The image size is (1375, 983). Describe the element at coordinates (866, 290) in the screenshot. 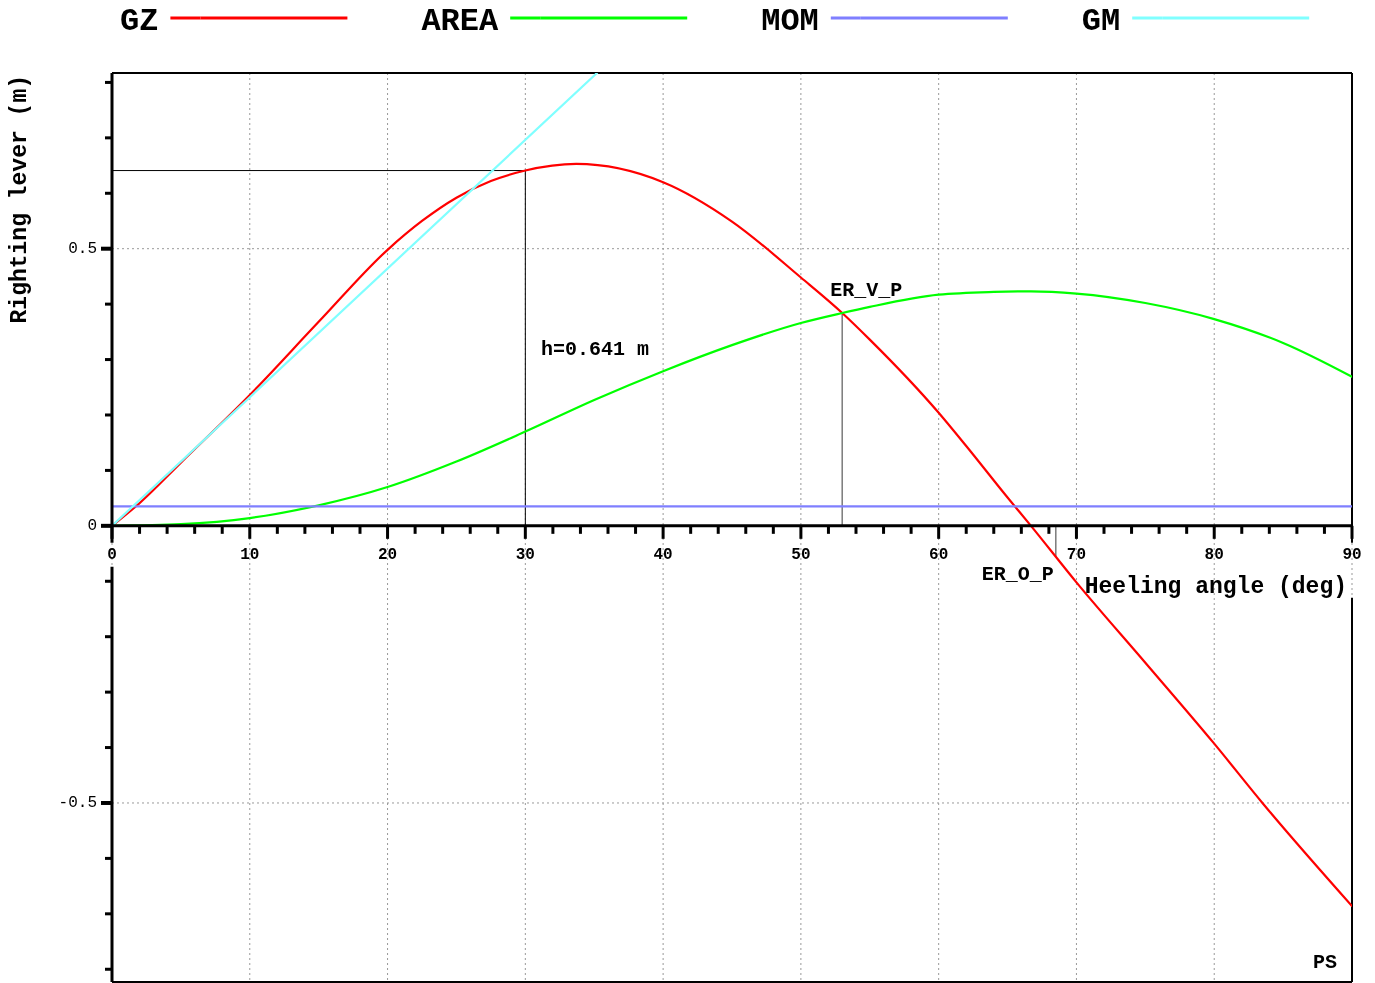

I see `ref-line-label: ER_V_P` at that location.